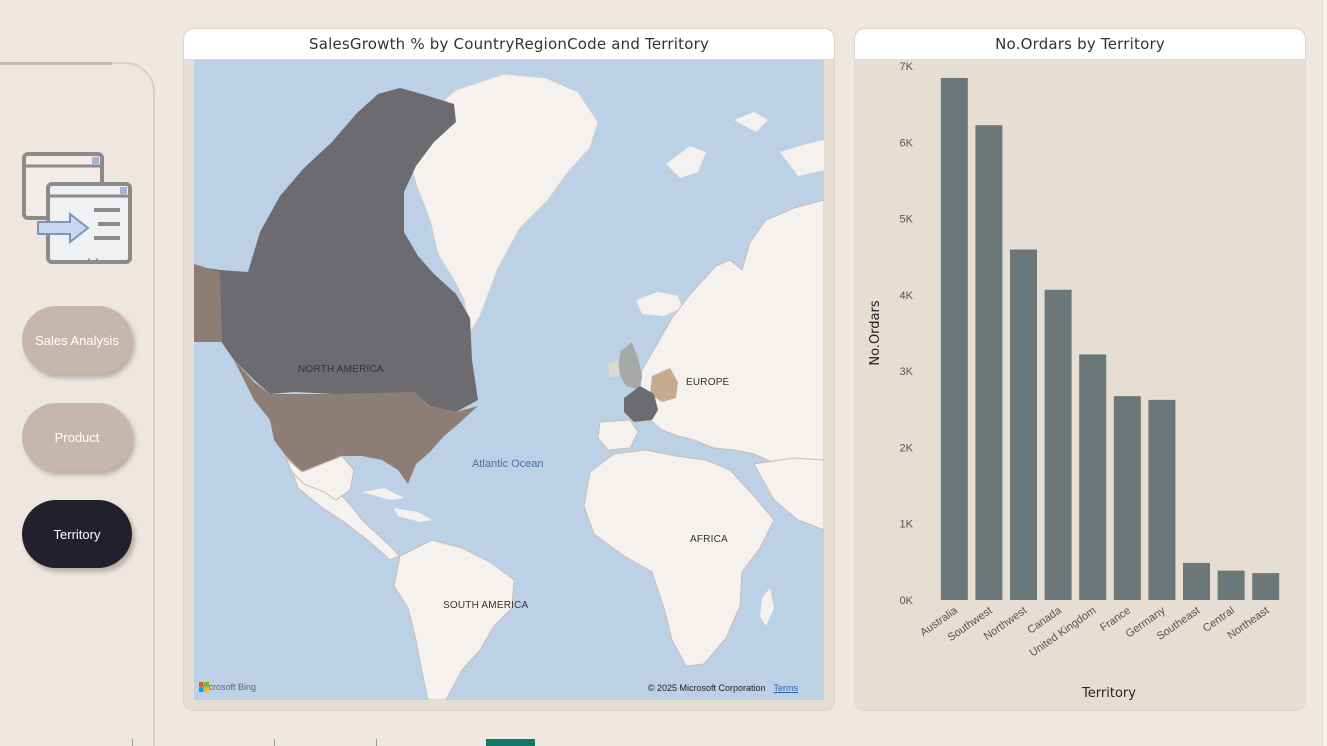  Describe the element at coordinates (907, 143) in the screenshot. I see `y-tick-label: 6K` at that location.